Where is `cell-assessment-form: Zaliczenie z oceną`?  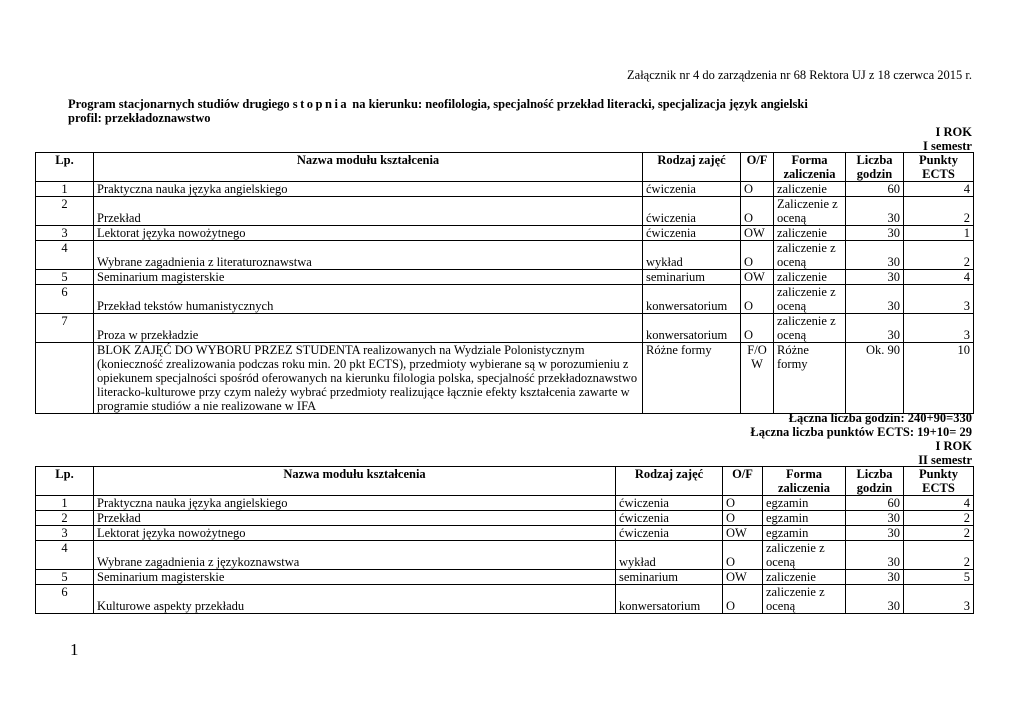
cell-assessment-form: Zaliczenie z oceną is located at coordinates (809, 211).